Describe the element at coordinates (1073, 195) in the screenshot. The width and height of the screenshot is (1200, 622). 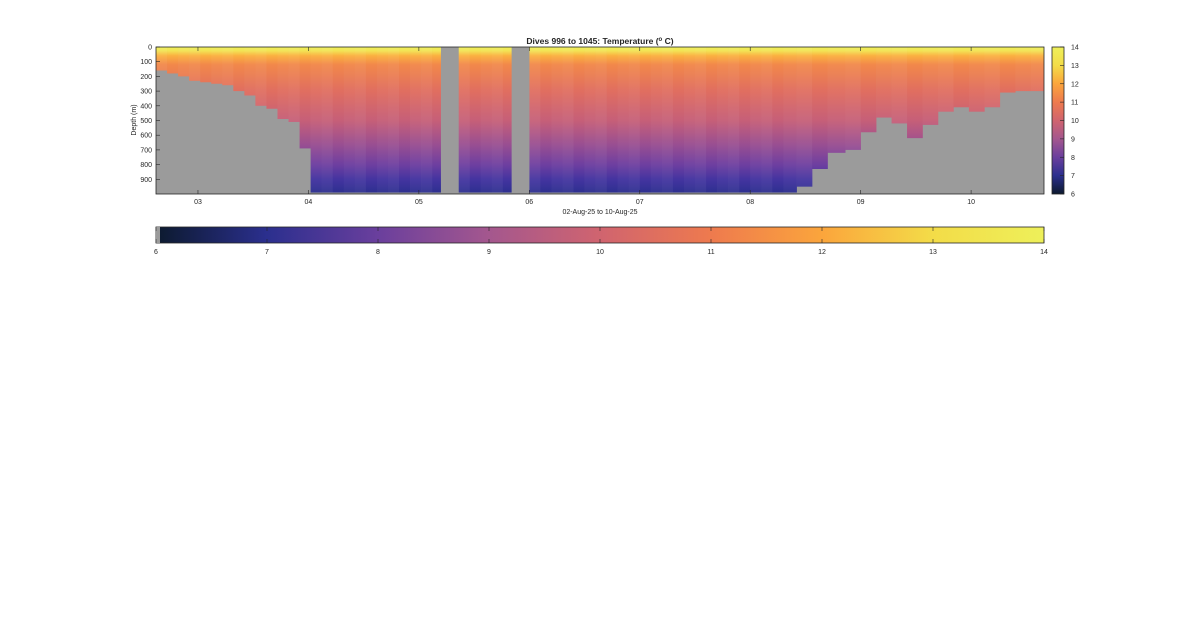
I see `vertical-colorbar-tick-label: 6` at that location.